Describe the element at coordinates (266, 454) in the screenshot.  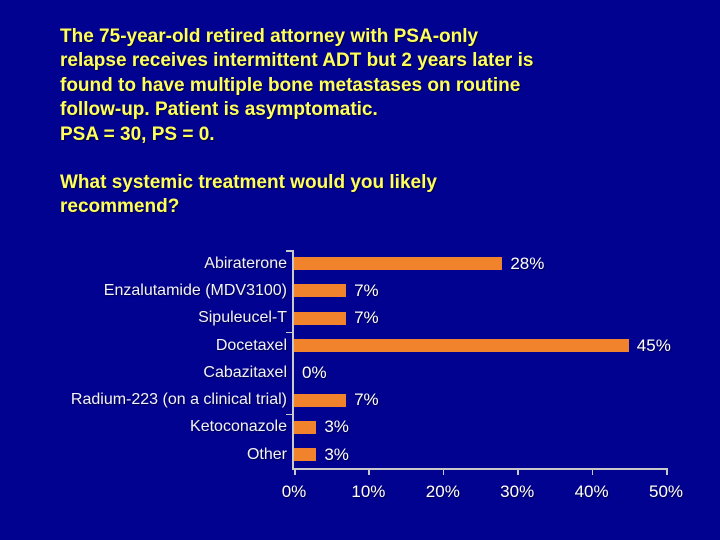
I see `category-label: Other` at that location.